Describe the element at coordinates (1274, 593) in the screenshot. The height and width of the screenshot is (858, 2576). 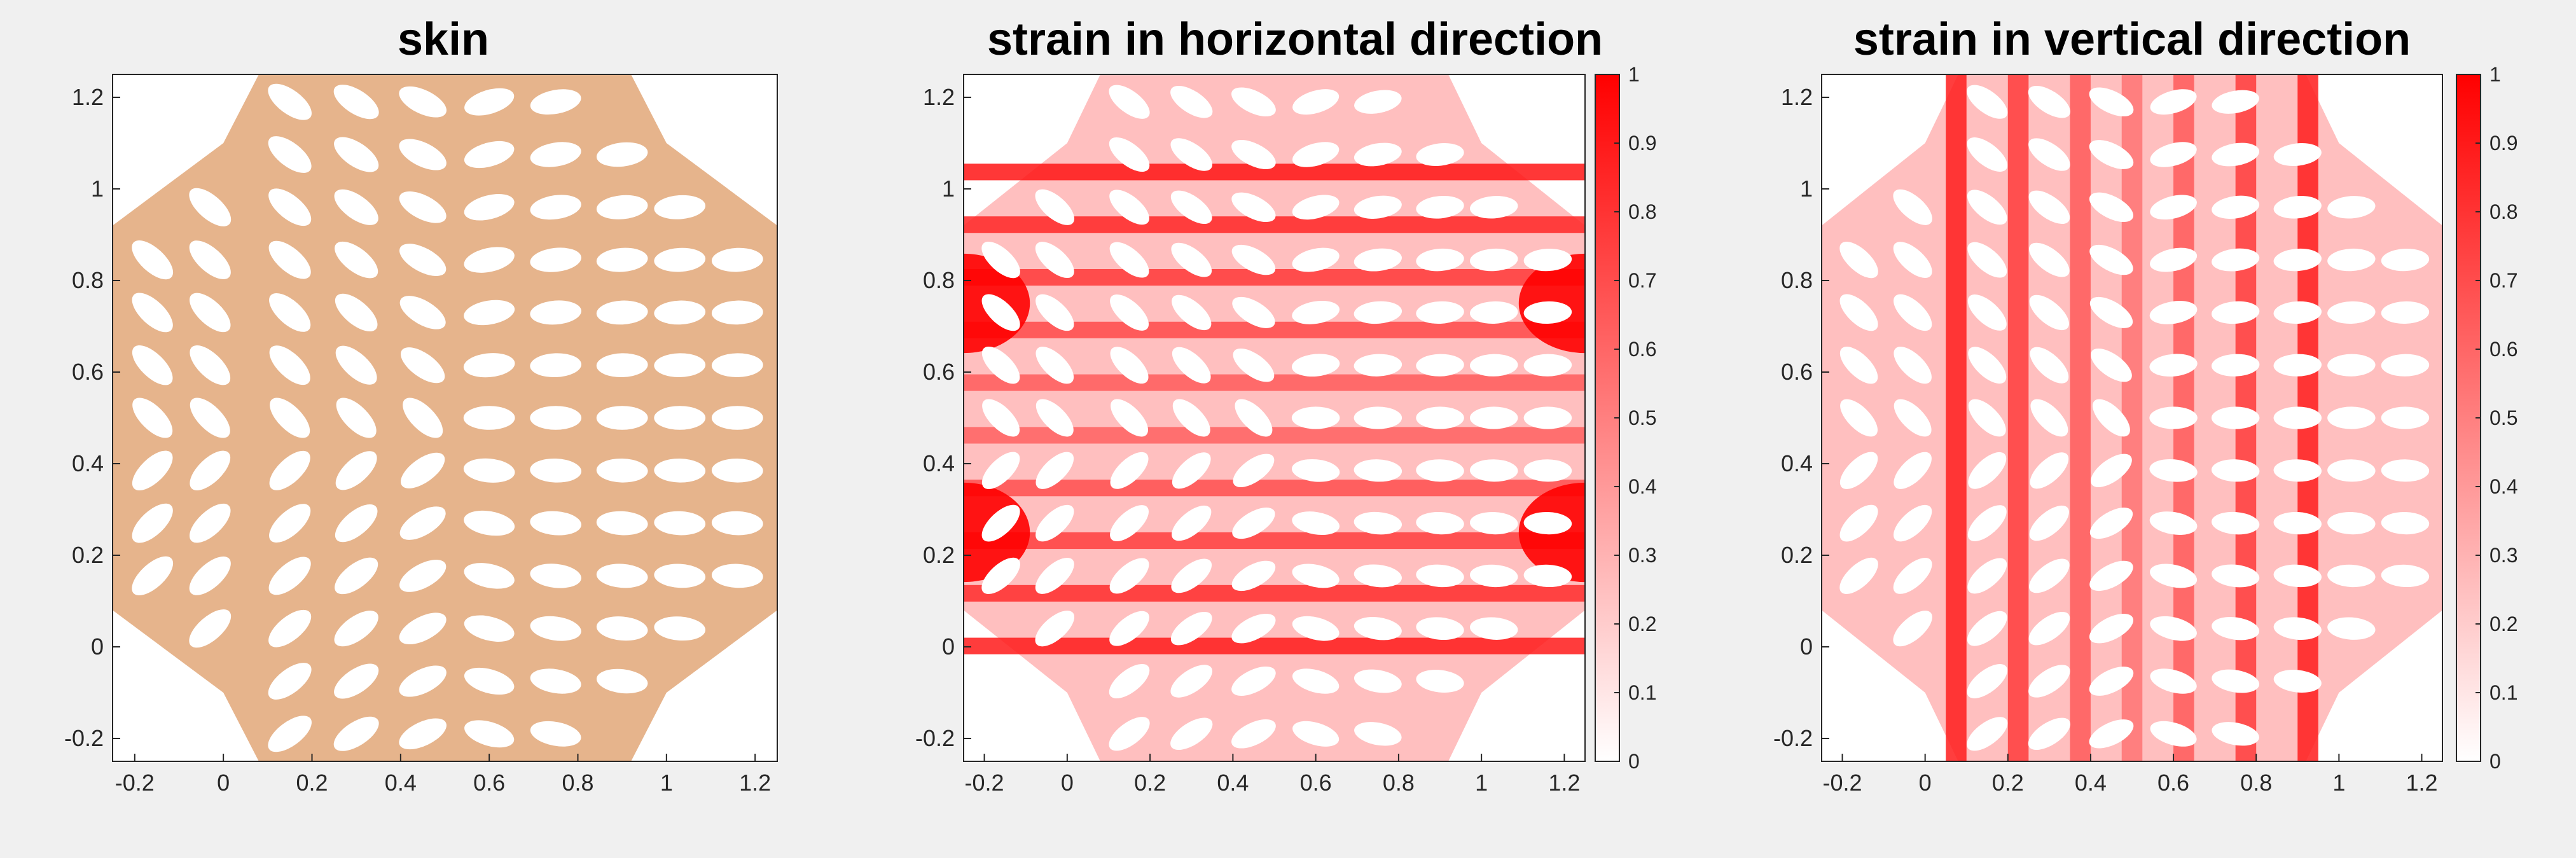
I see `strain-band` at that location.